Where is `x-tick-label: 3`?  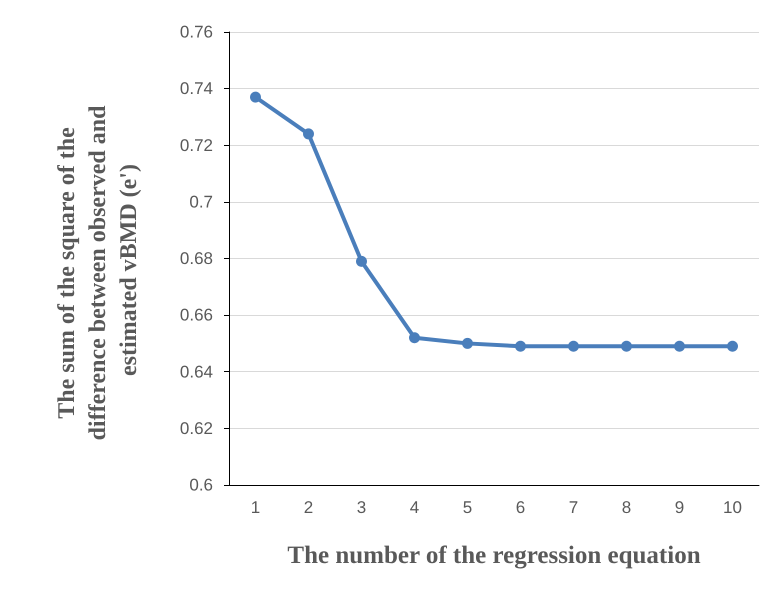
x-tick-label: 3 is located at coordinates (361, 507).